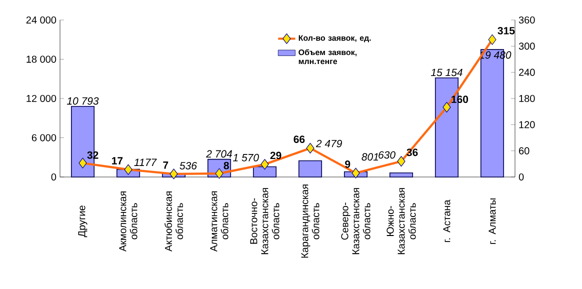 This screenshot has width=582, height=289. Describe the element at coordinates (226, 166) in the screenshot. I see `data-label: 8` at that location.